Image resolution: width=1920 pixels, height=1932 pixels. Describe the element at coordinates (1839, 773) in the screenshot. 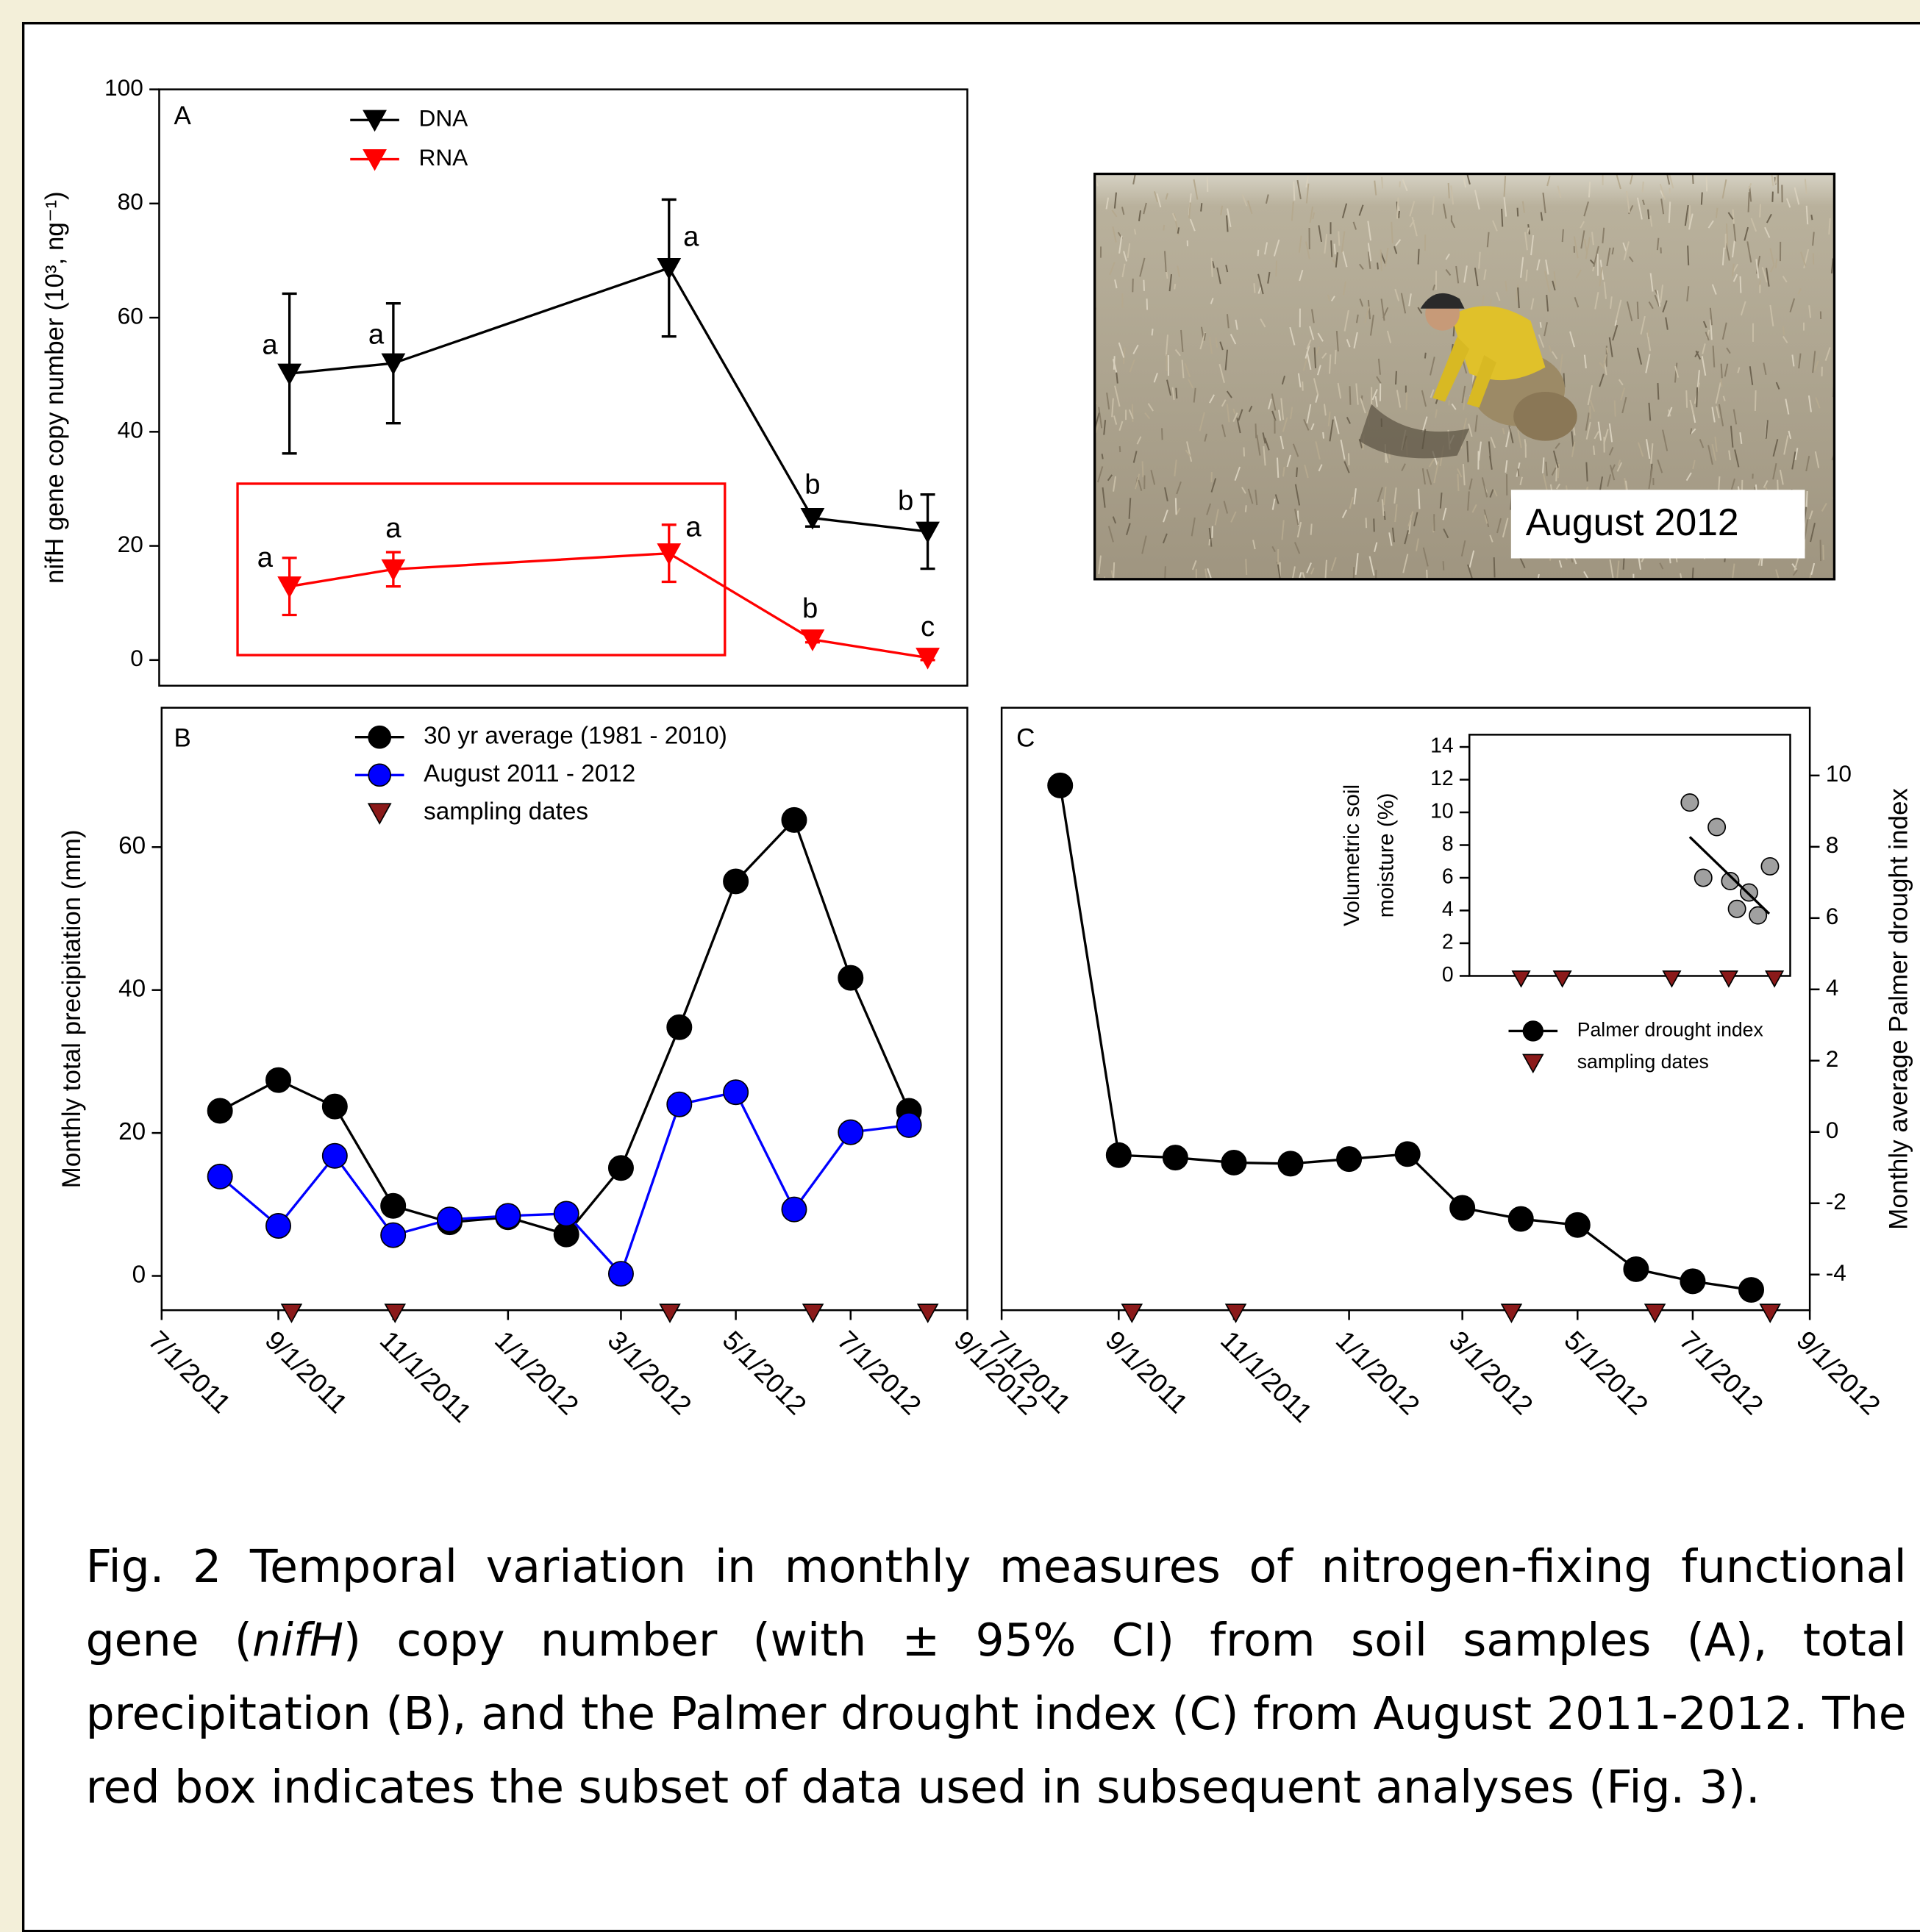

I see `y-tick-label: 10` at that location.